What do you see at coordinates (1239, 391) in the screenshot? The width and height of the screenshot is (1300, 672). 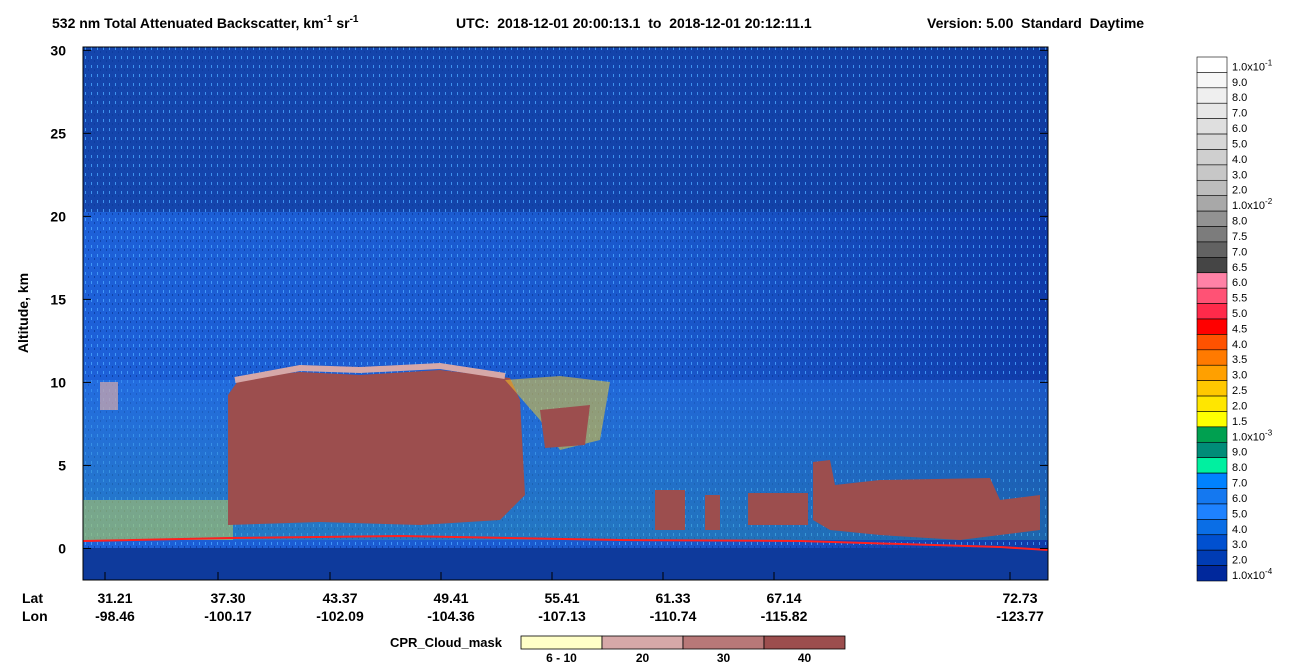 I see `colorbar-label-text: 2.5` at bounding box center [1239, 391].